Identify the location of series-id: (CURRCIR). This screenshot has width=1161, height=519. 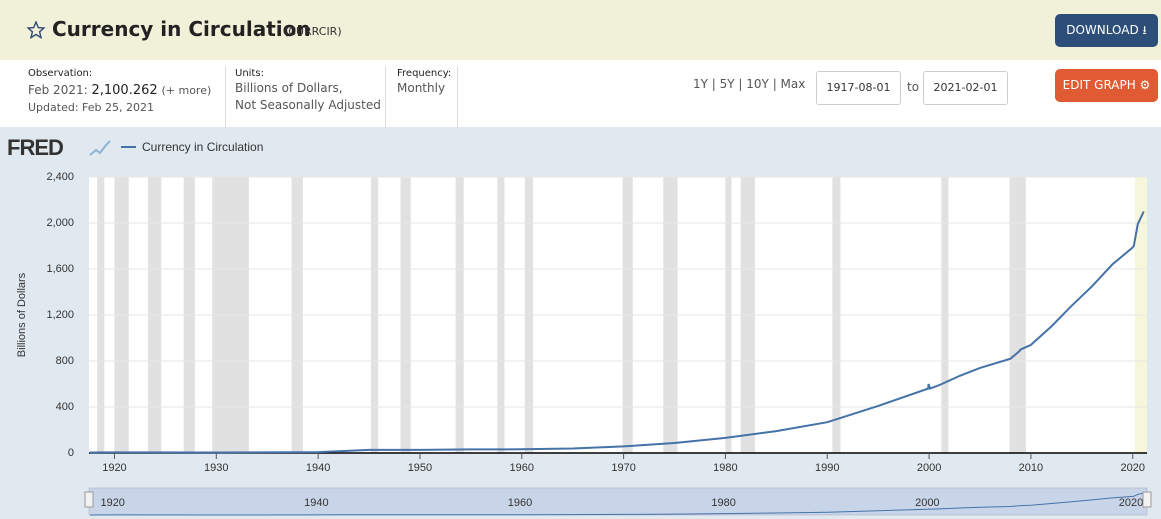
(313, 31).